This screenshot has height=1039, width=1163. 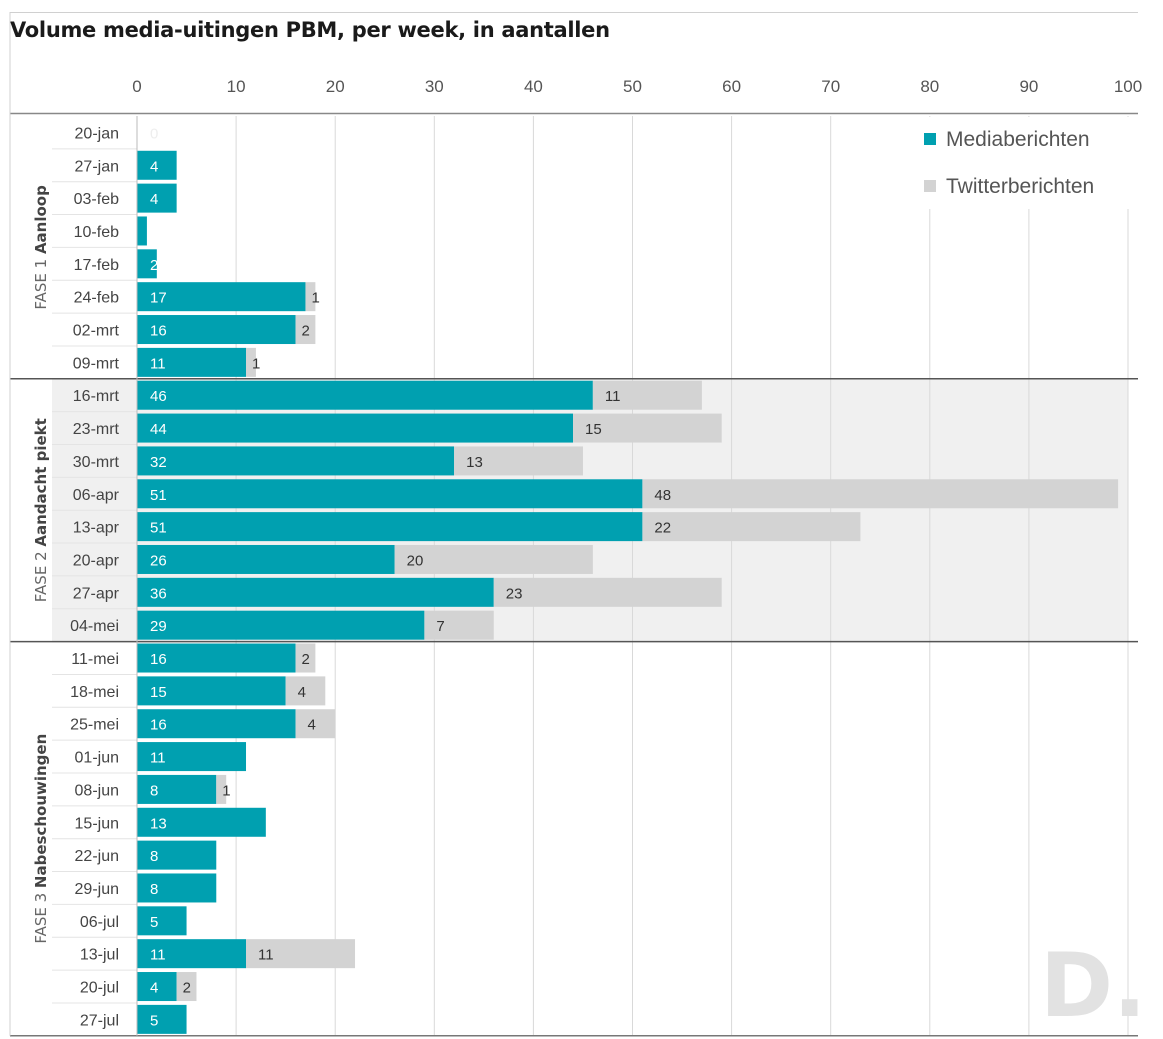 What do you see at coordinates (830, 86) in the screenshot?
I see `x-tick-label: 70` at bounding box center [830, 86].